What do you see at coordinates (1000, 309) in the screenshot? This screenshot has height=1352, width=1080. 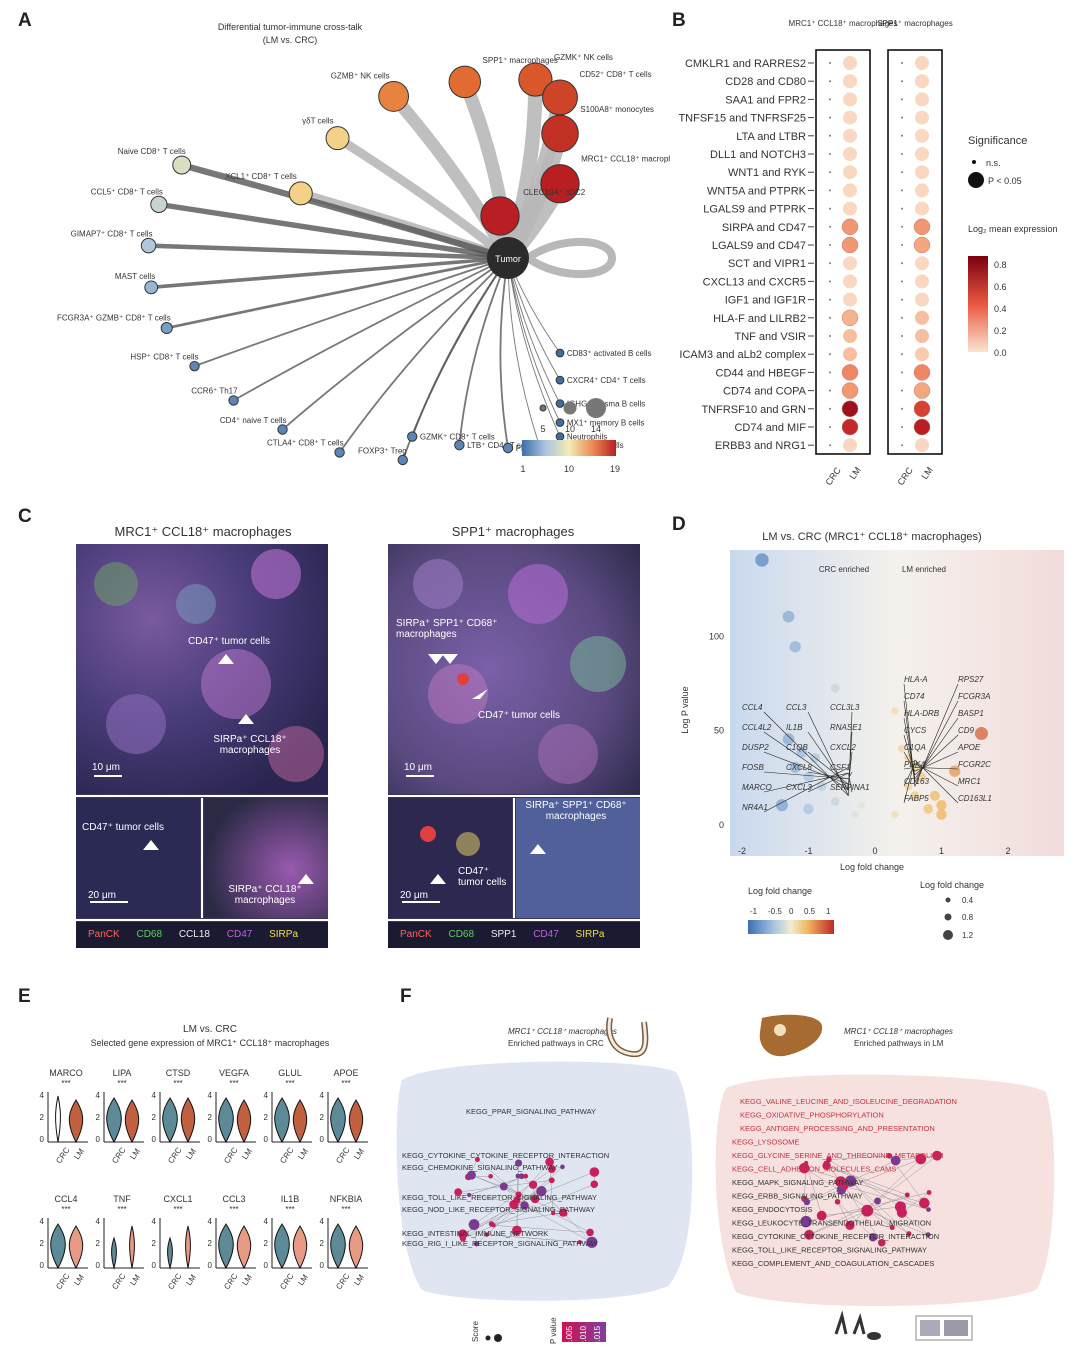 I see `expr-tick: 0.4` at bounding box center [1000, 309].